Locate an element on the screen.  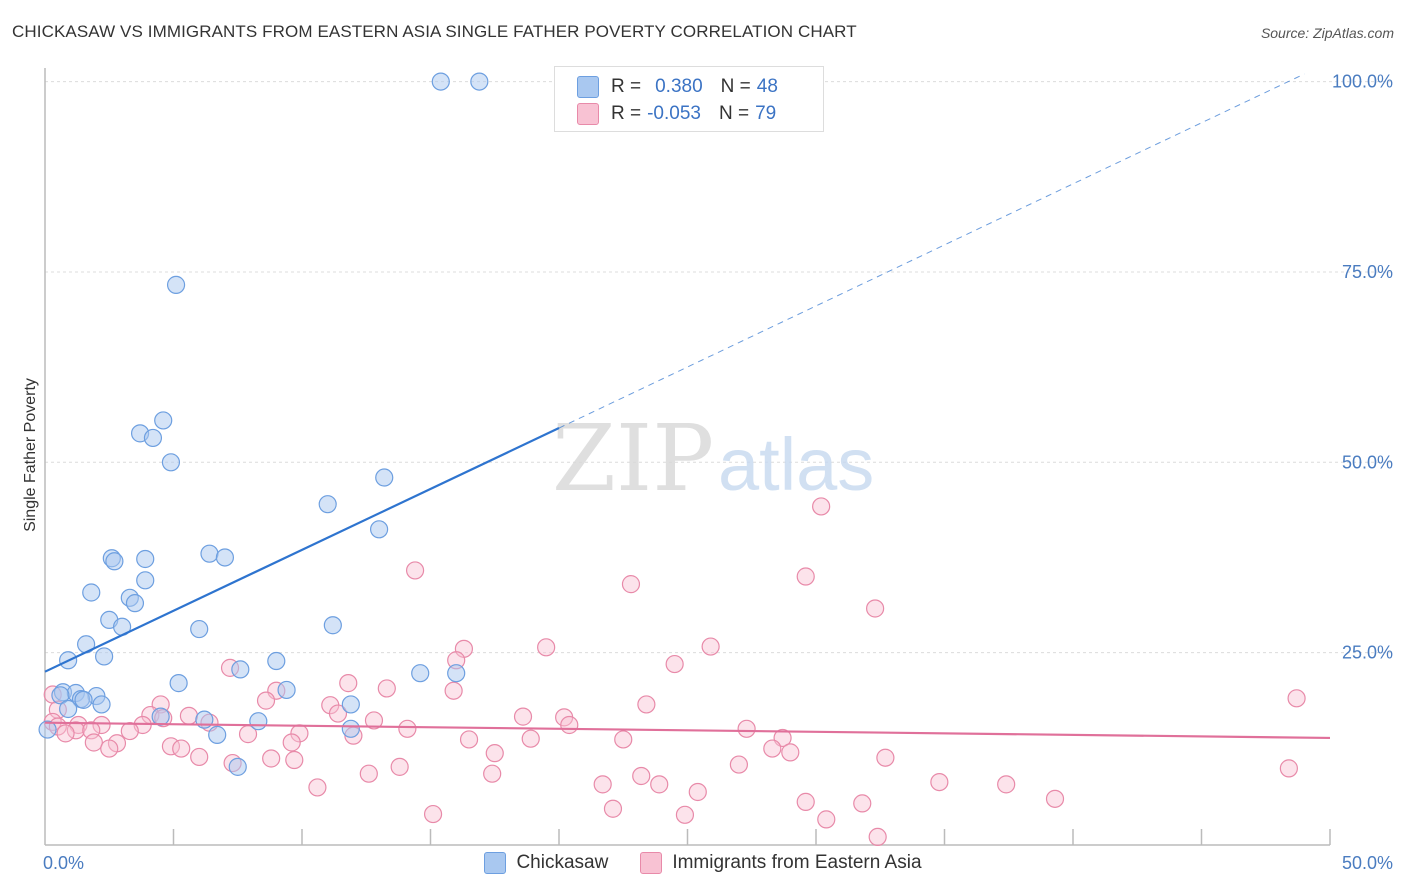
legend-item-immigrants: Immigrants from Eastern Asia is located at coordinates (781, 863).